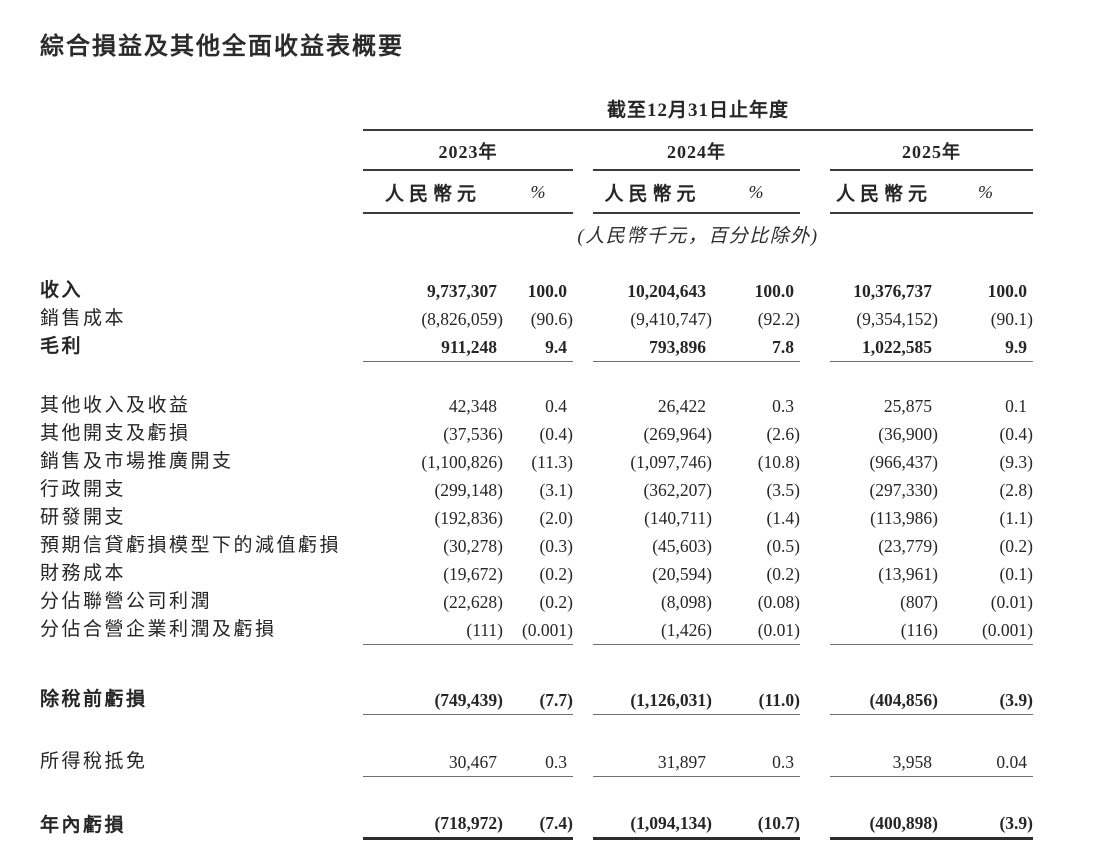 This screenshot has height=841, width=1119. I want to click on amount-cell: 31,897, so click(652, 762).